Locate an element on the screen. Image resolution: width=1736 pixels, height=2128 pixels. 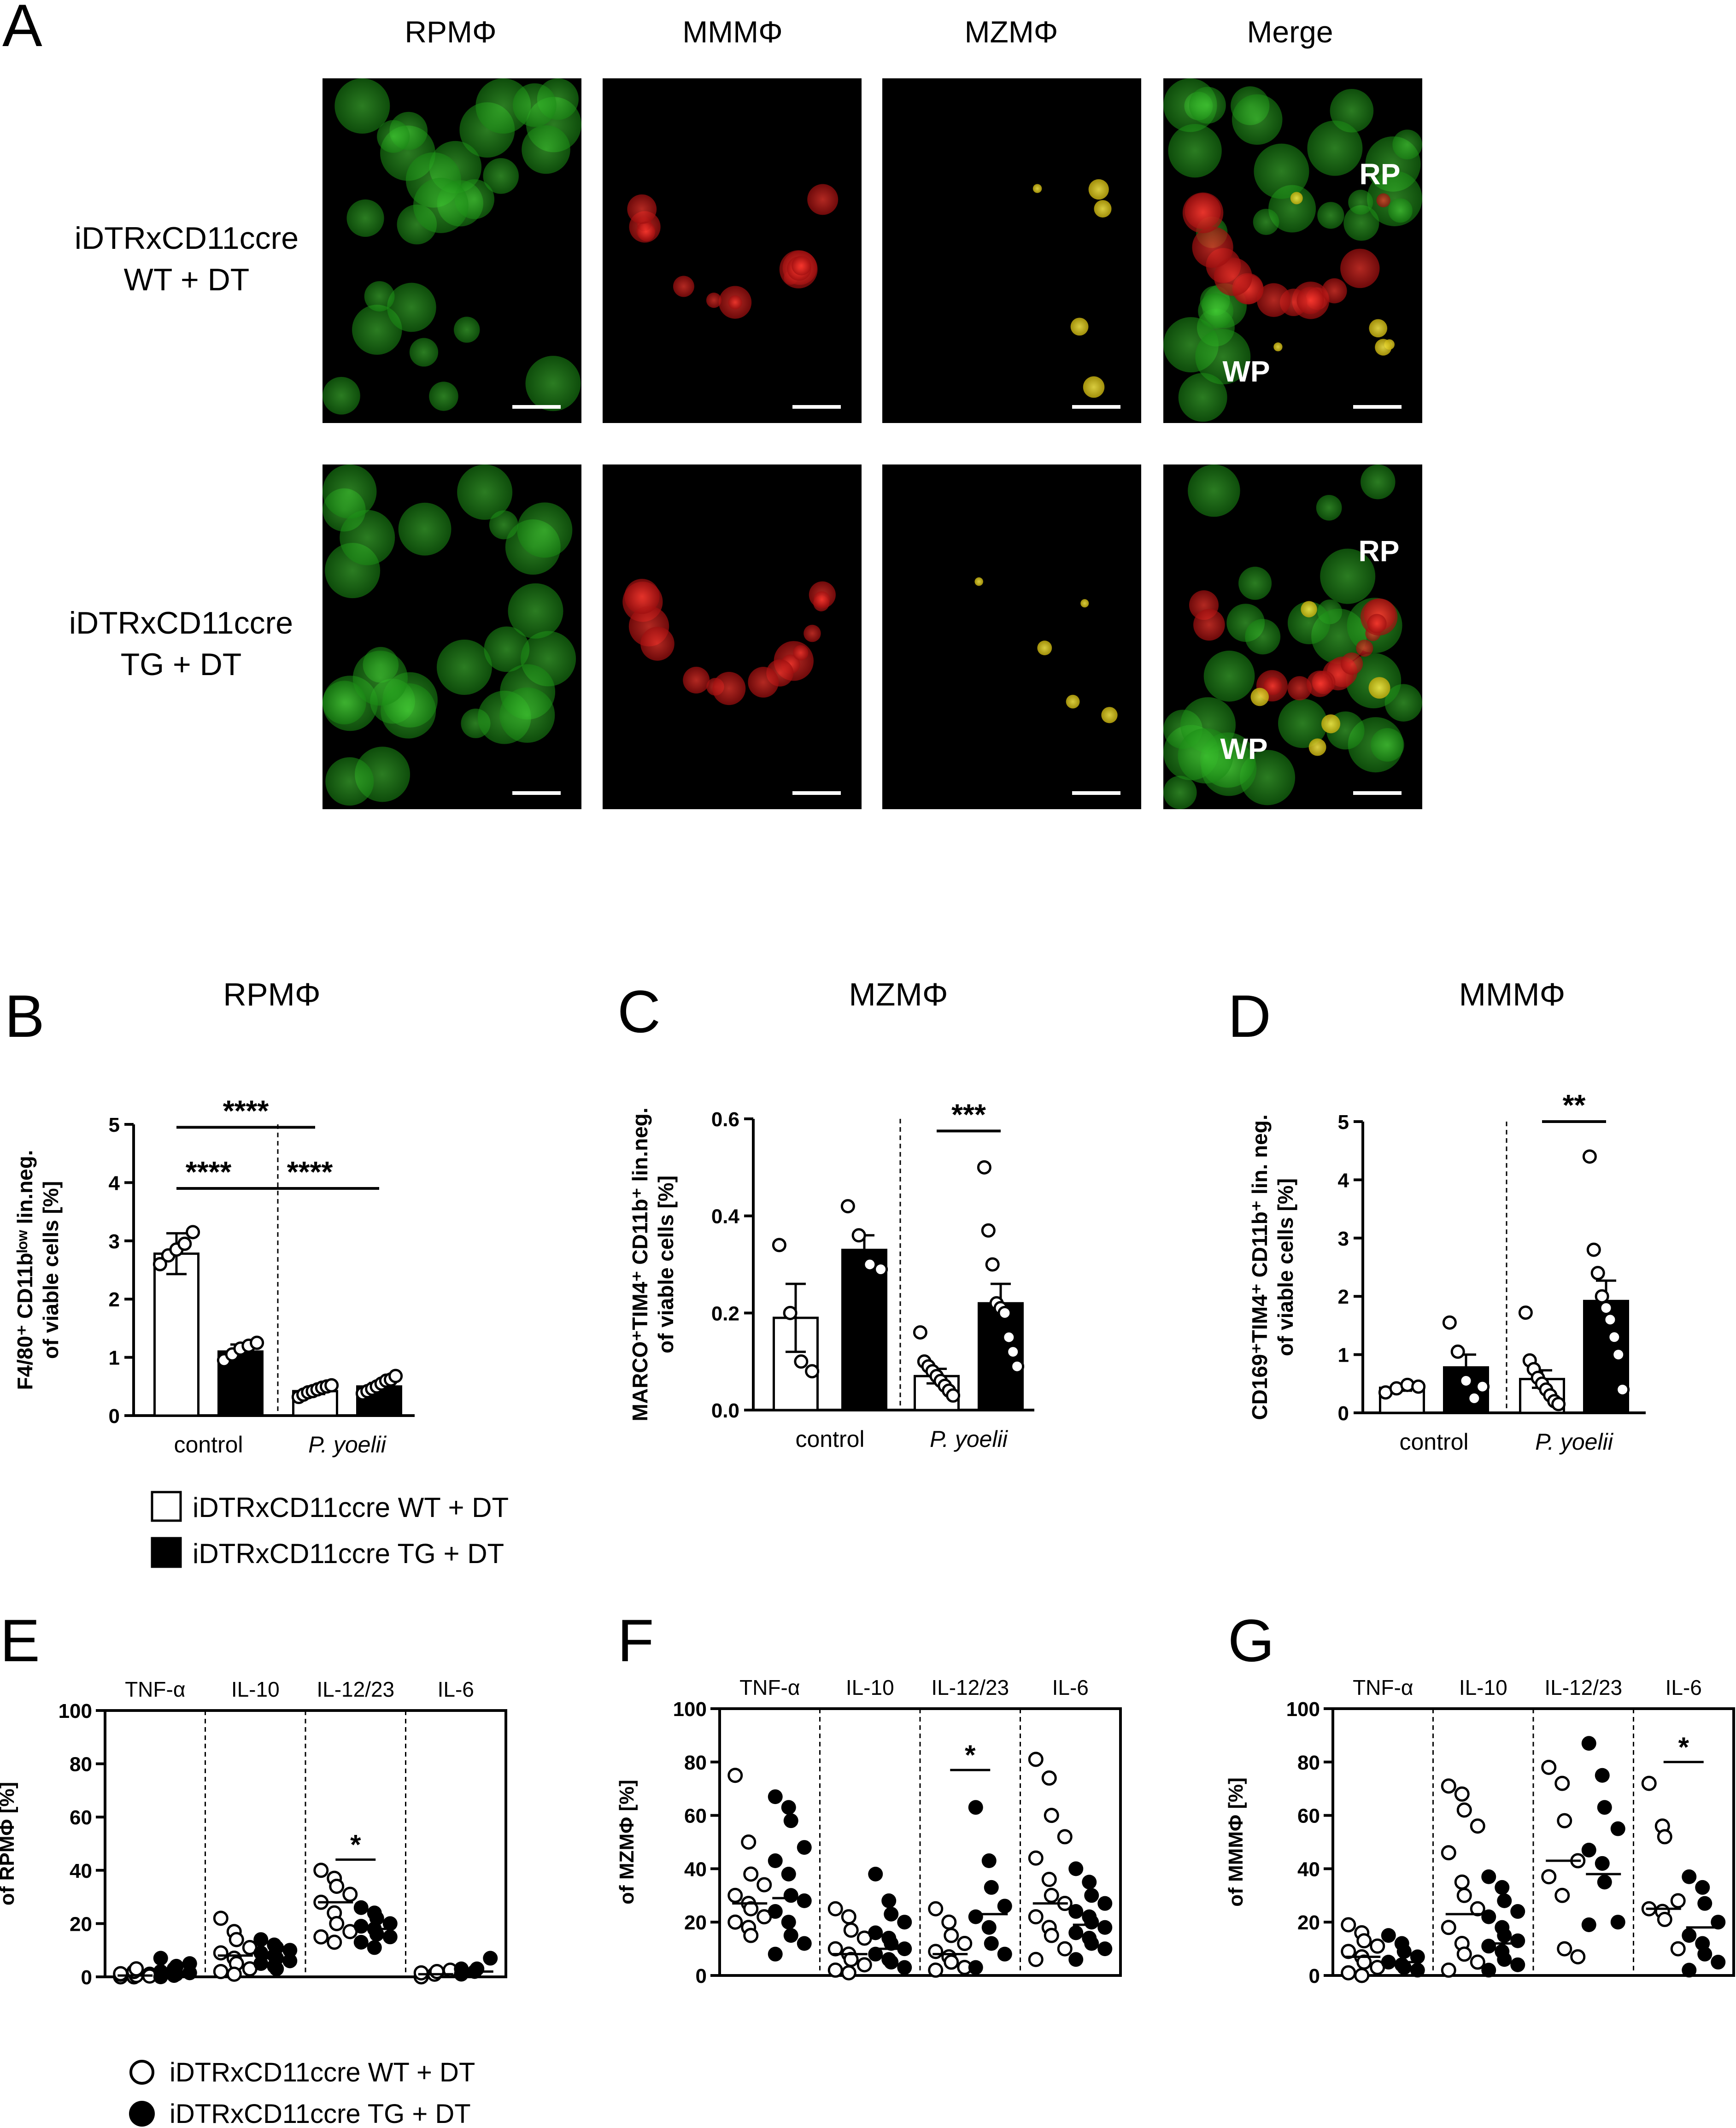
merge-label-wp-row1: WP is located at coordinates (1246, 371).